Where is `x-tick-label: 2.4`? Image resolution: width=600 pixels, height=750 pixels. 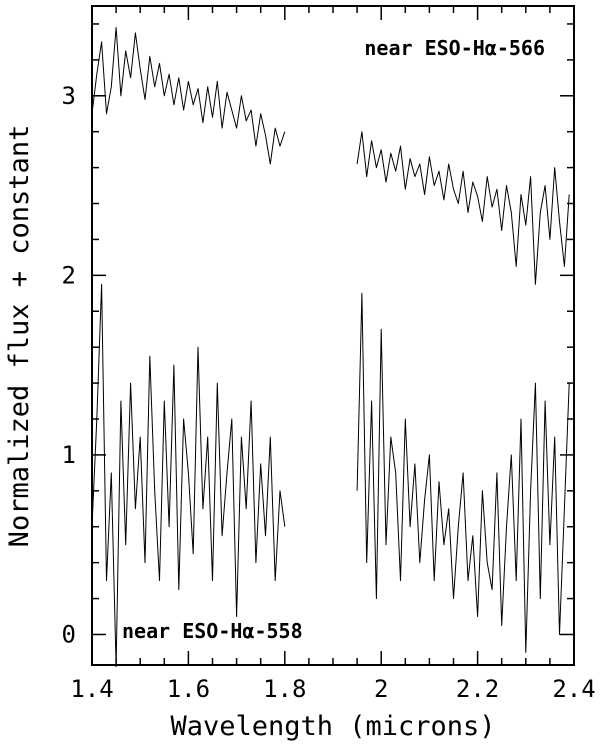
x-tick-label: 2.4 is located at coordinates (573, 689).